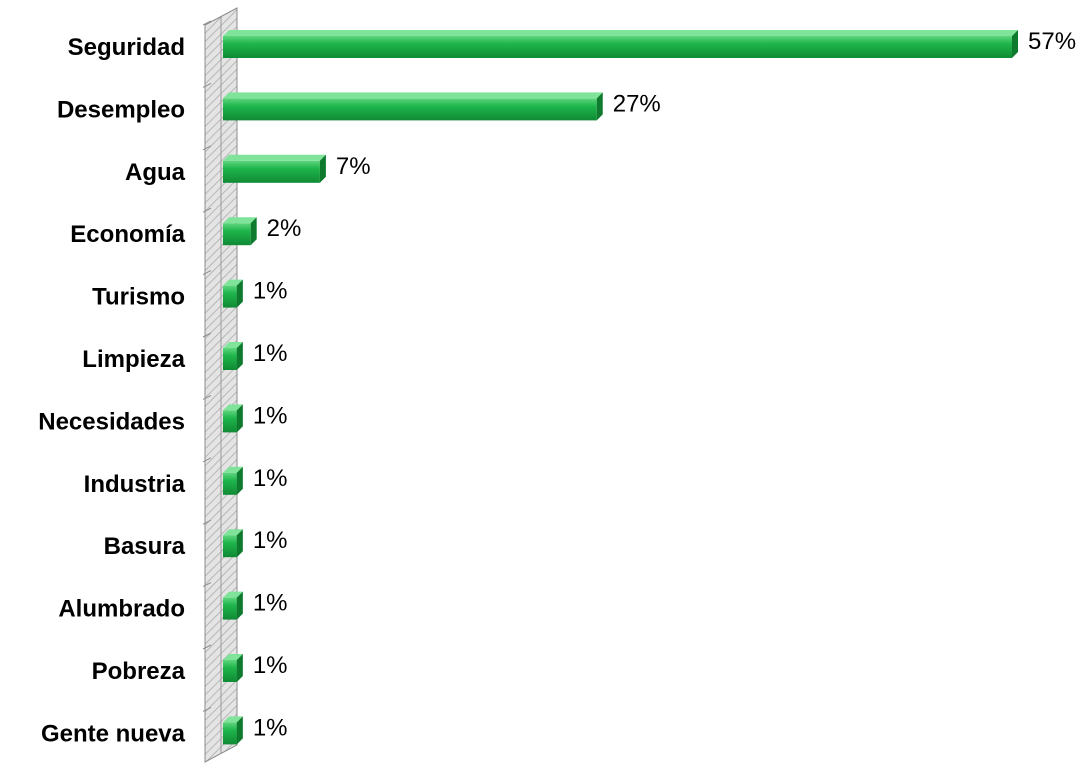 This screenshot has height=765, width=1086. I want to click on data-label: 57%, so click(1052, 41).